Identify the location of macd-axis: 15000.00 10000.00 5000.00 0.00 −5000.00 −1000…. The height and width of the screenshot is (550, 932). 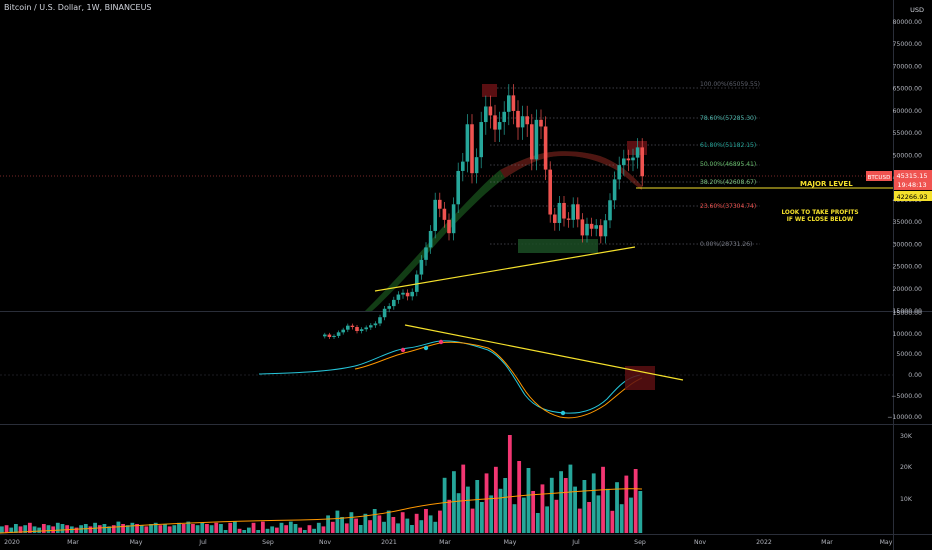
(904, 365).